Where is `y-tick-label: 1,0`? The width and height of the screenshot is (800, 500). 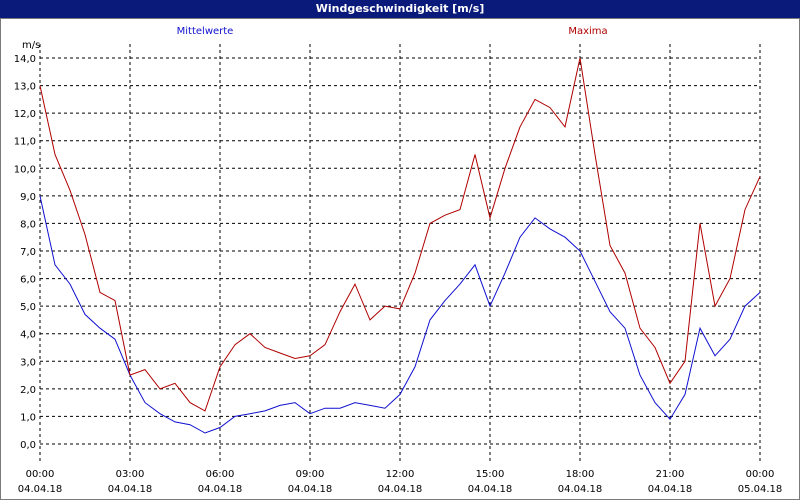 y-tick-label: 1,0 is located at coordinates (28, 417).